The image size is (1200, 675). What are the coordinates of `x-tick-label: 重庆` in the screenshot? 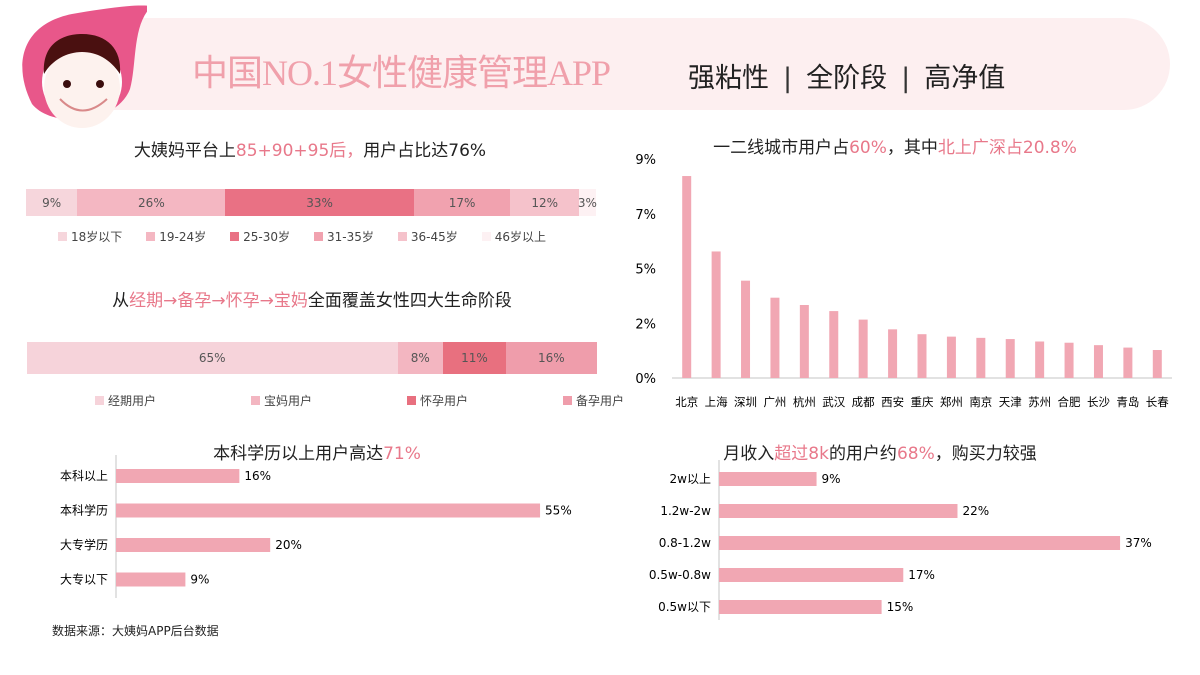 It's located at (922, 402).